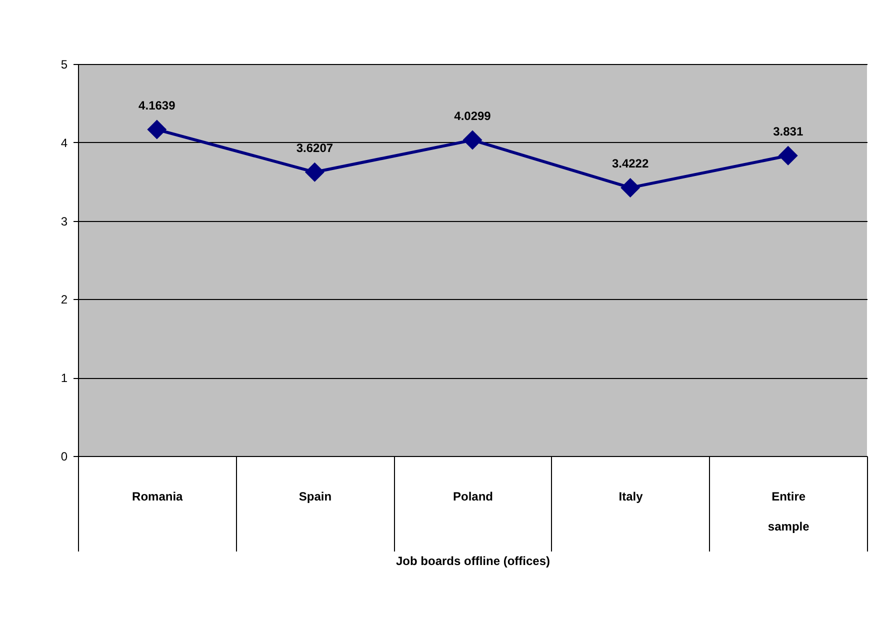  I want to click on category-label: Entire sample, so click(789, 512).